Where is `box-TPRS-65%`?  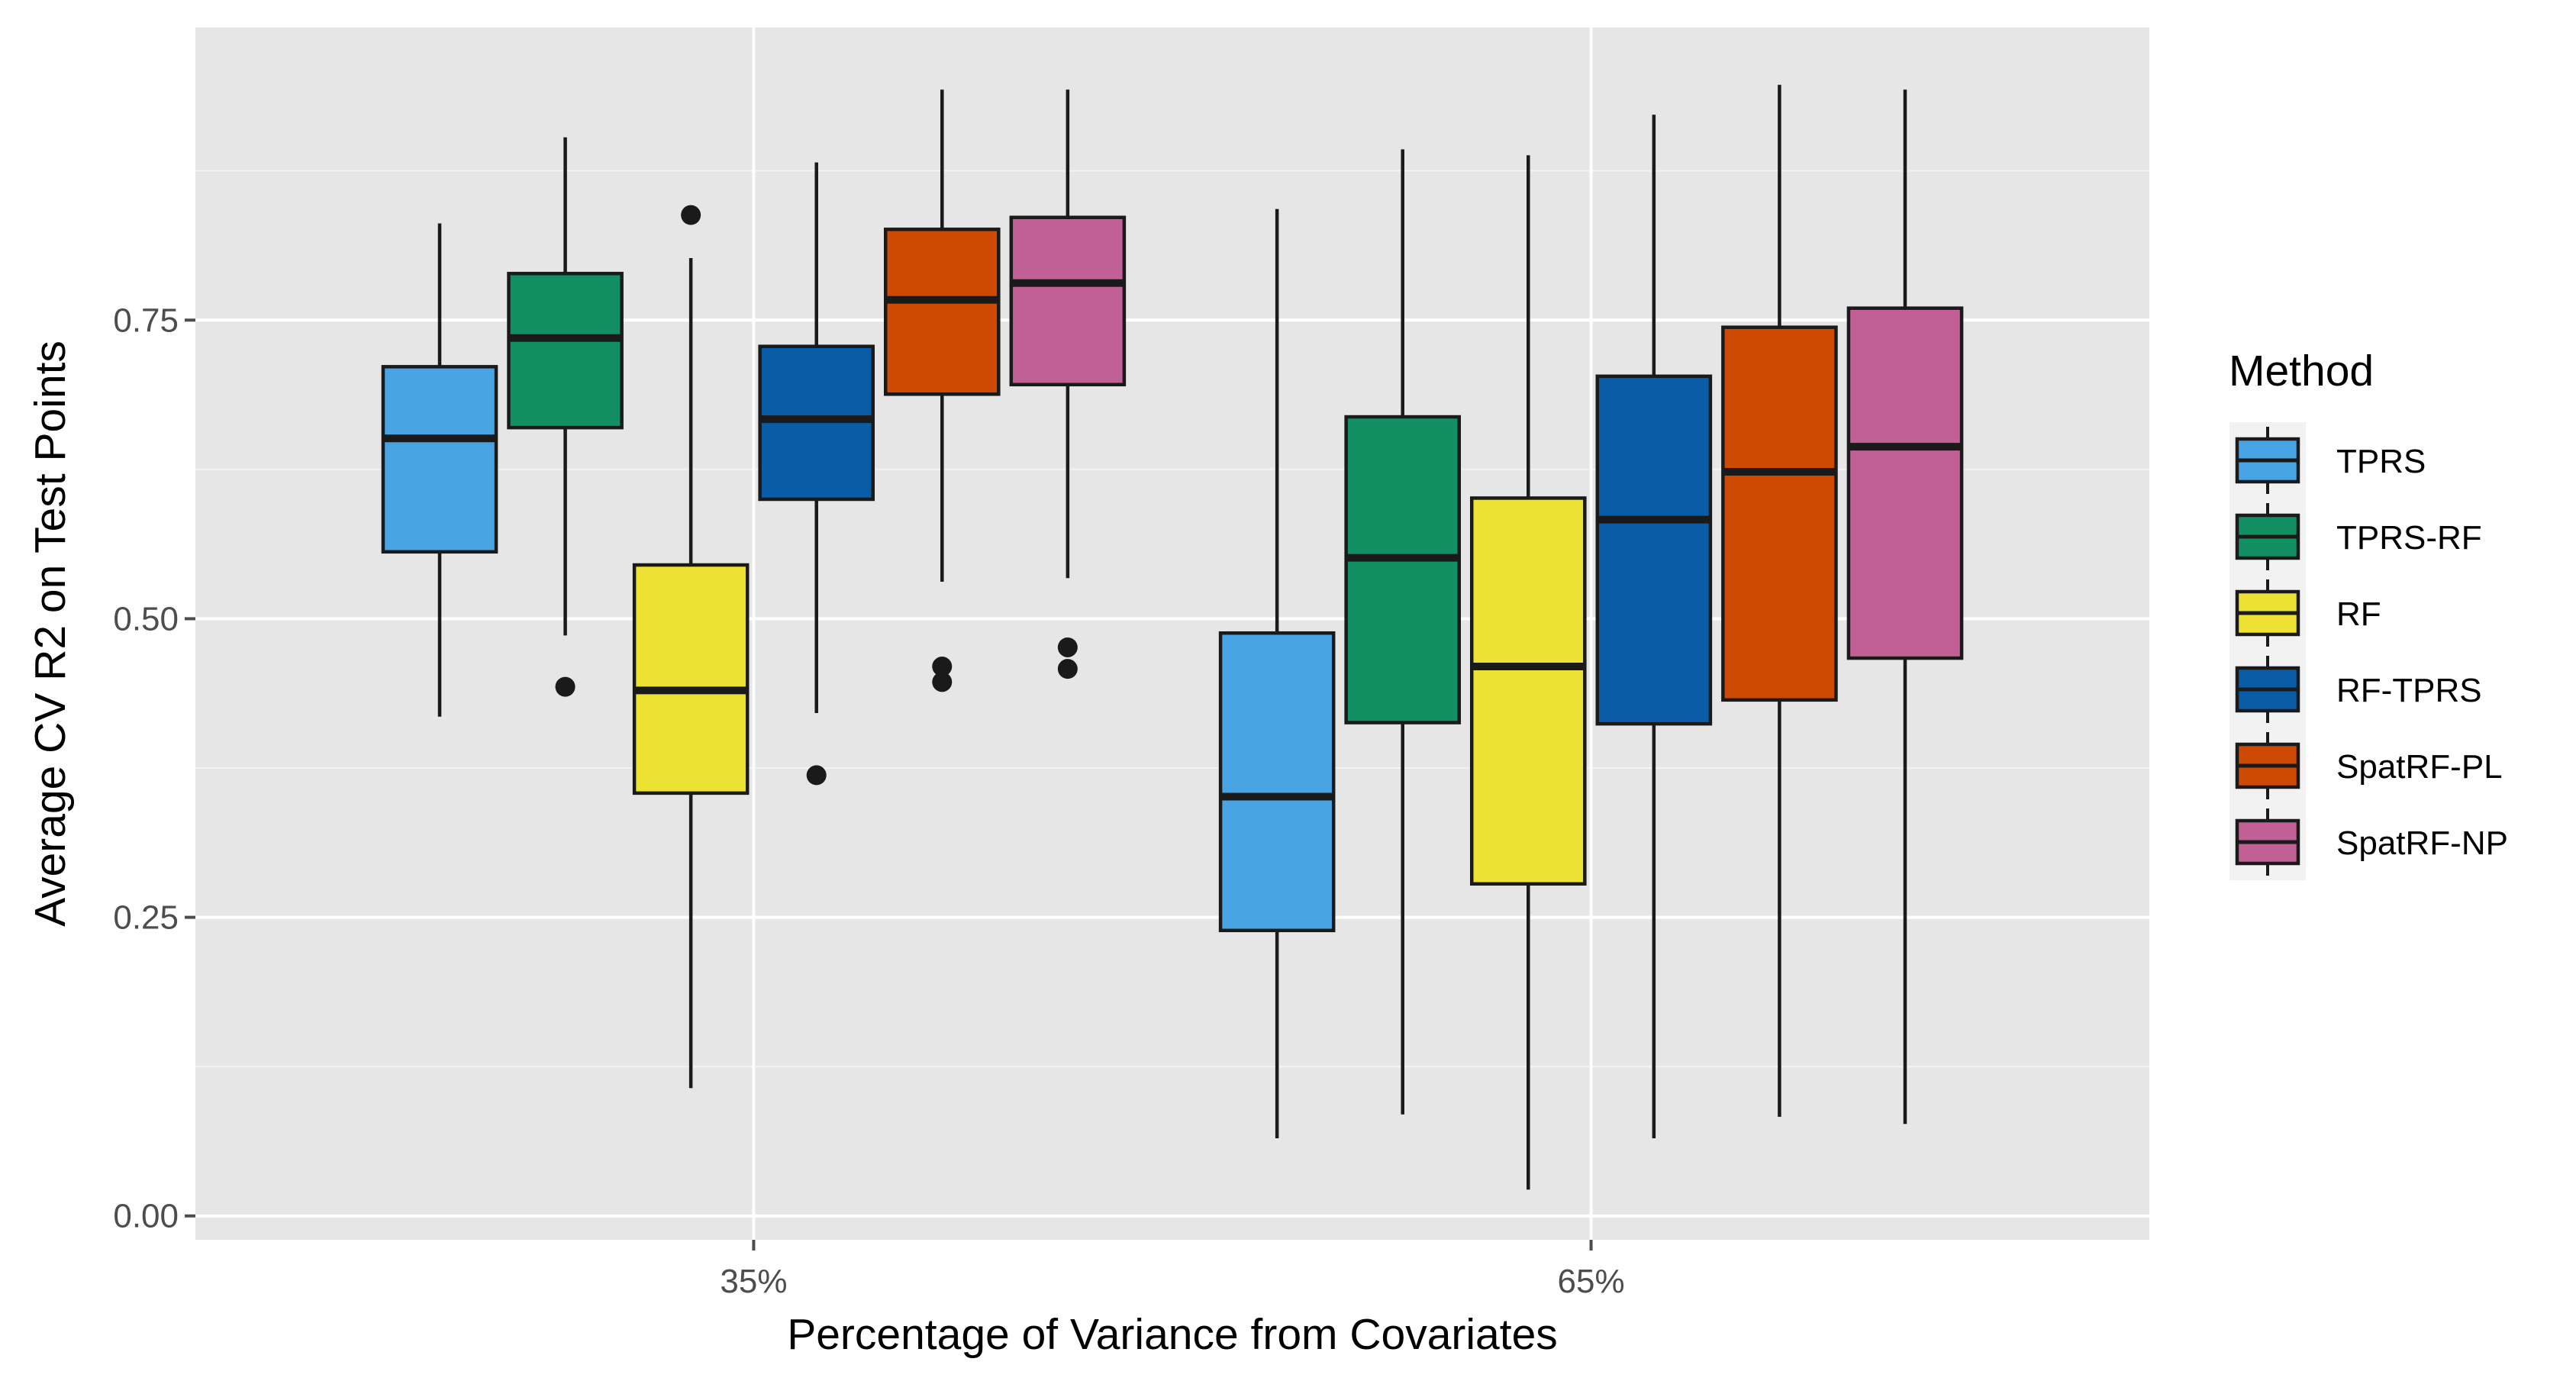 box-TPRS-65% is located at coordinates (1277, 673).